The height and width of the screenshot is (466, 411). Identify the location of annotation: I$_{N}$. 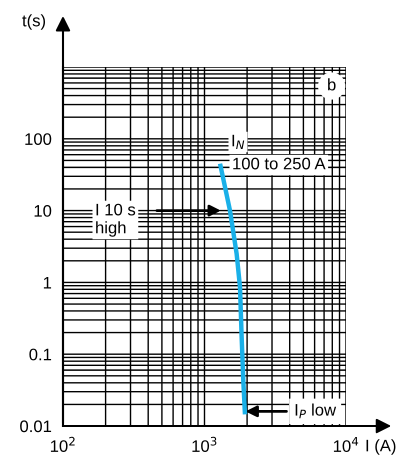
(238, 142).